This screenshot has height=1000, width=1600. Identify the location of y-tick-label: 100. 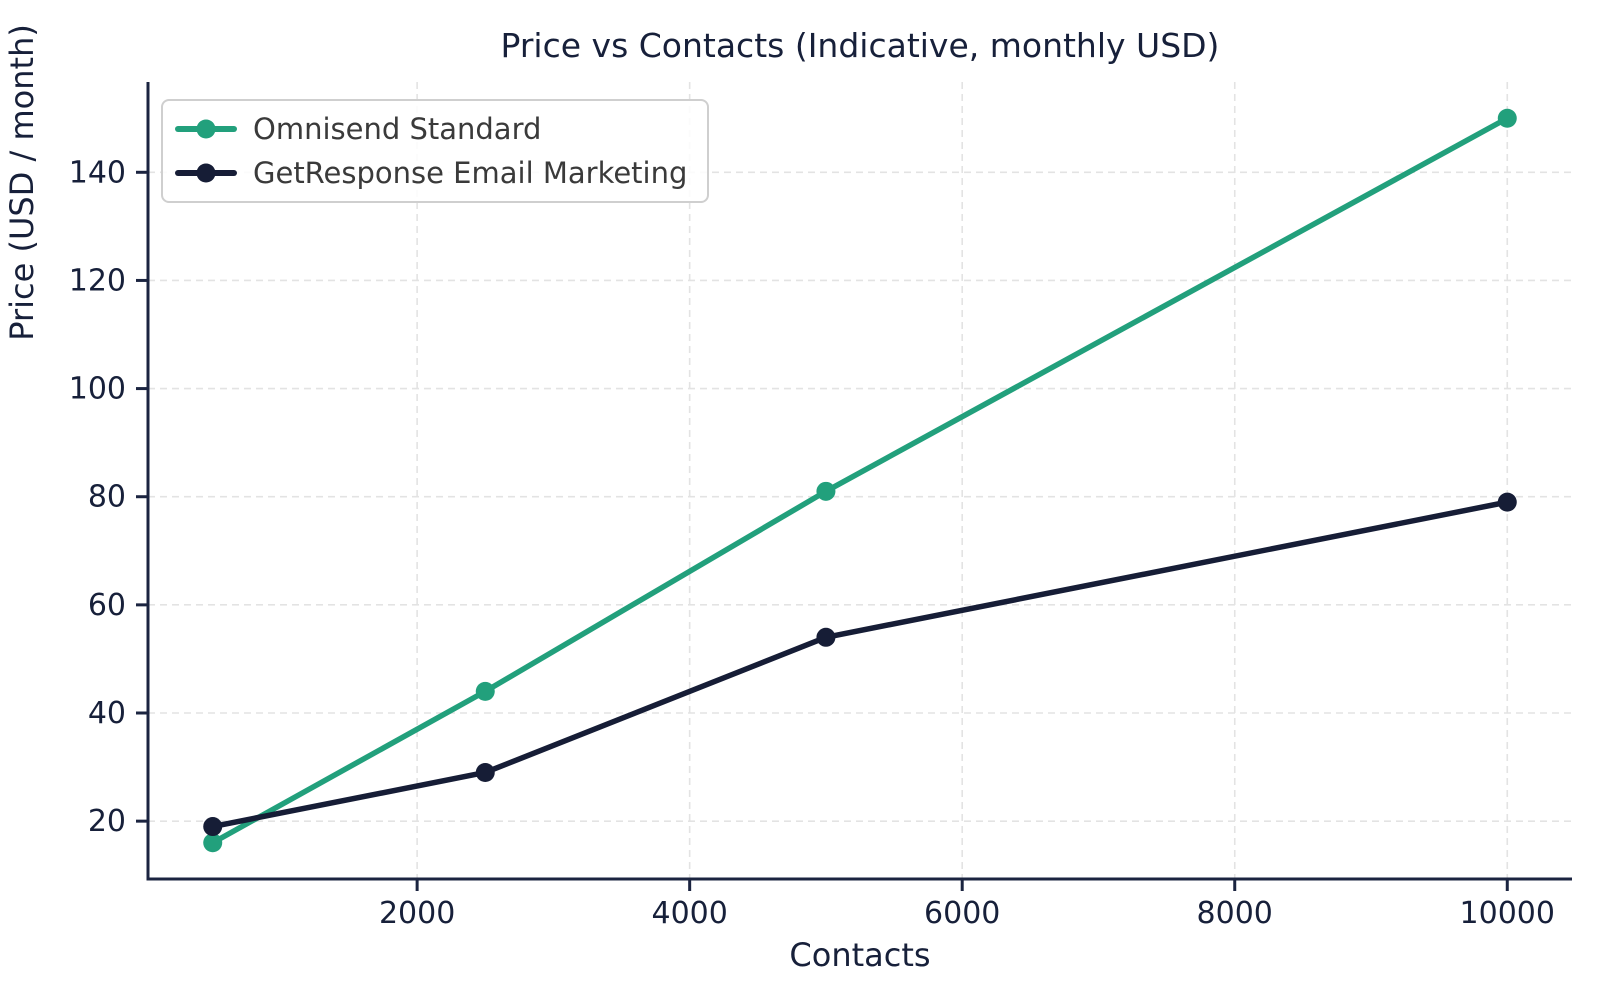
(97, 389).